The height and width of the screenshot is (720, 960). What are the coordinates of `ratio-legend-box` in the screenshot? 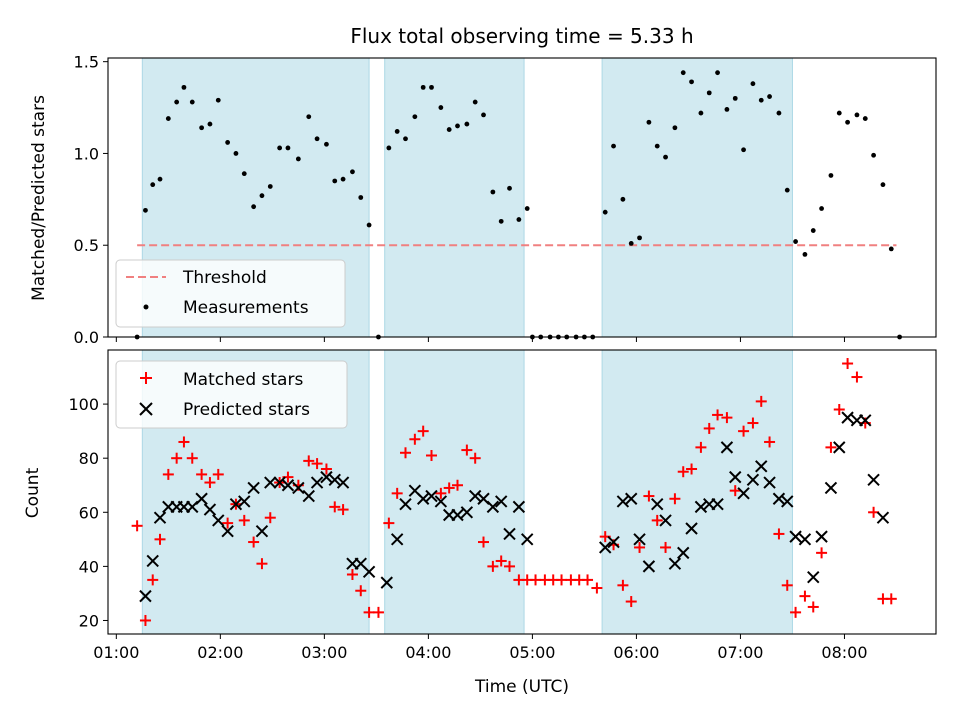 It's located at (230, 293).